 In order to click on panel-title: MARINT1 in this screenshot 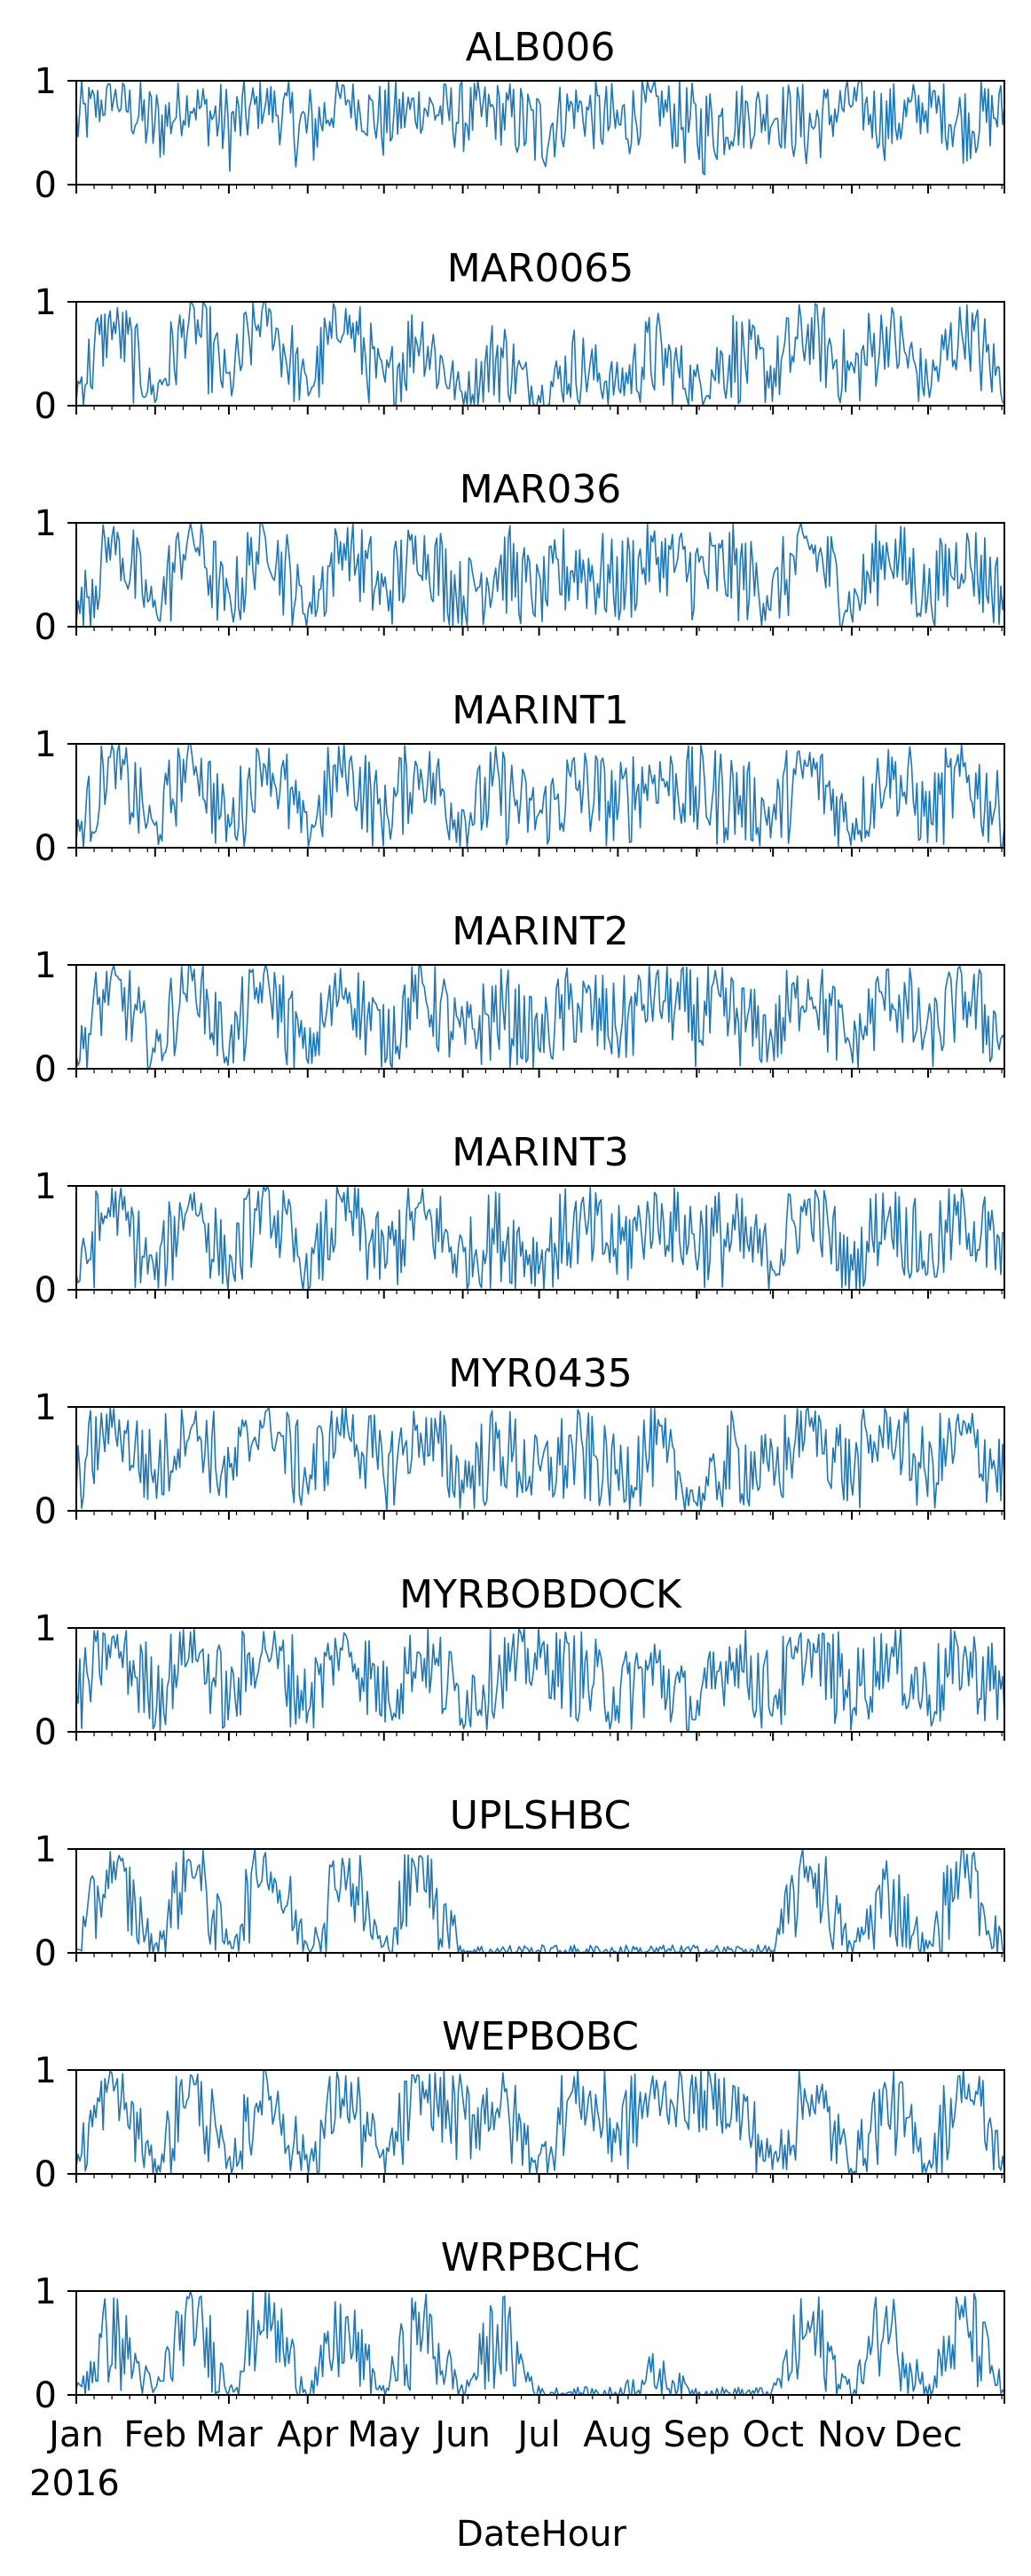, I will do `click(540, 710)`.